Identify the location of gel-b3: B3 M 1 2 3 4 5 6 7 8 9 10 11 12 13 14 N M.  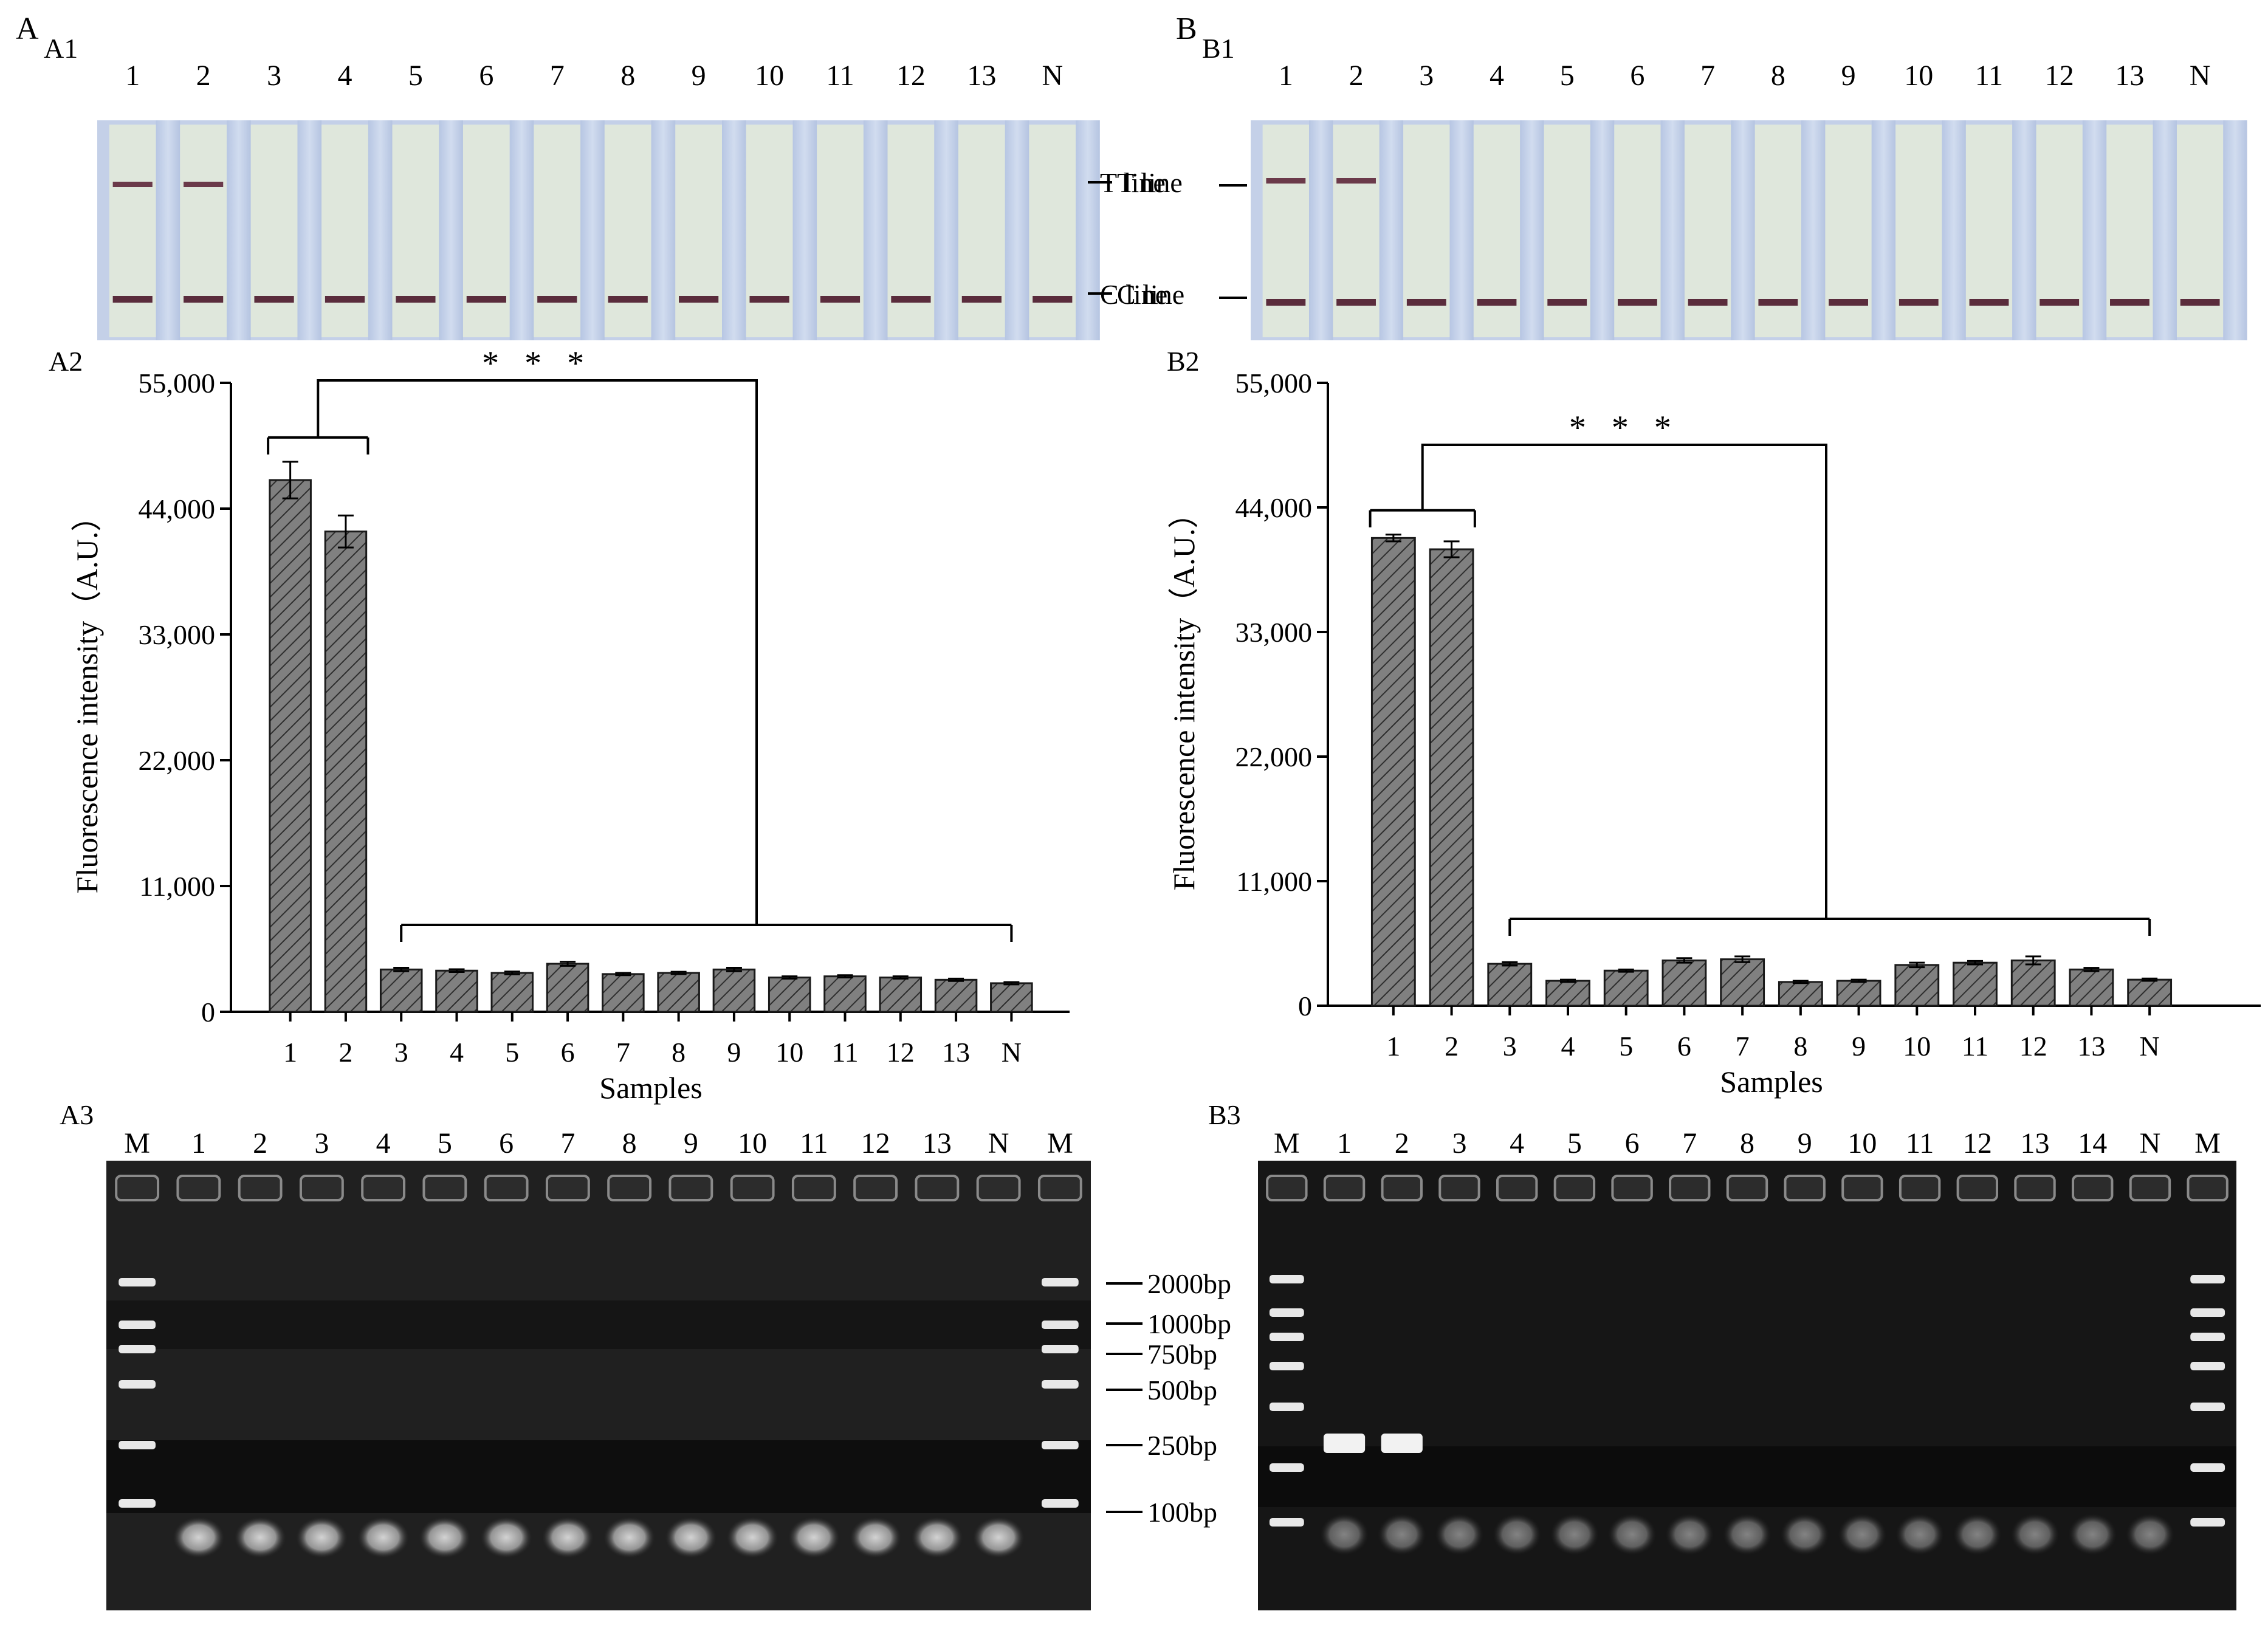
(1722, 1354).